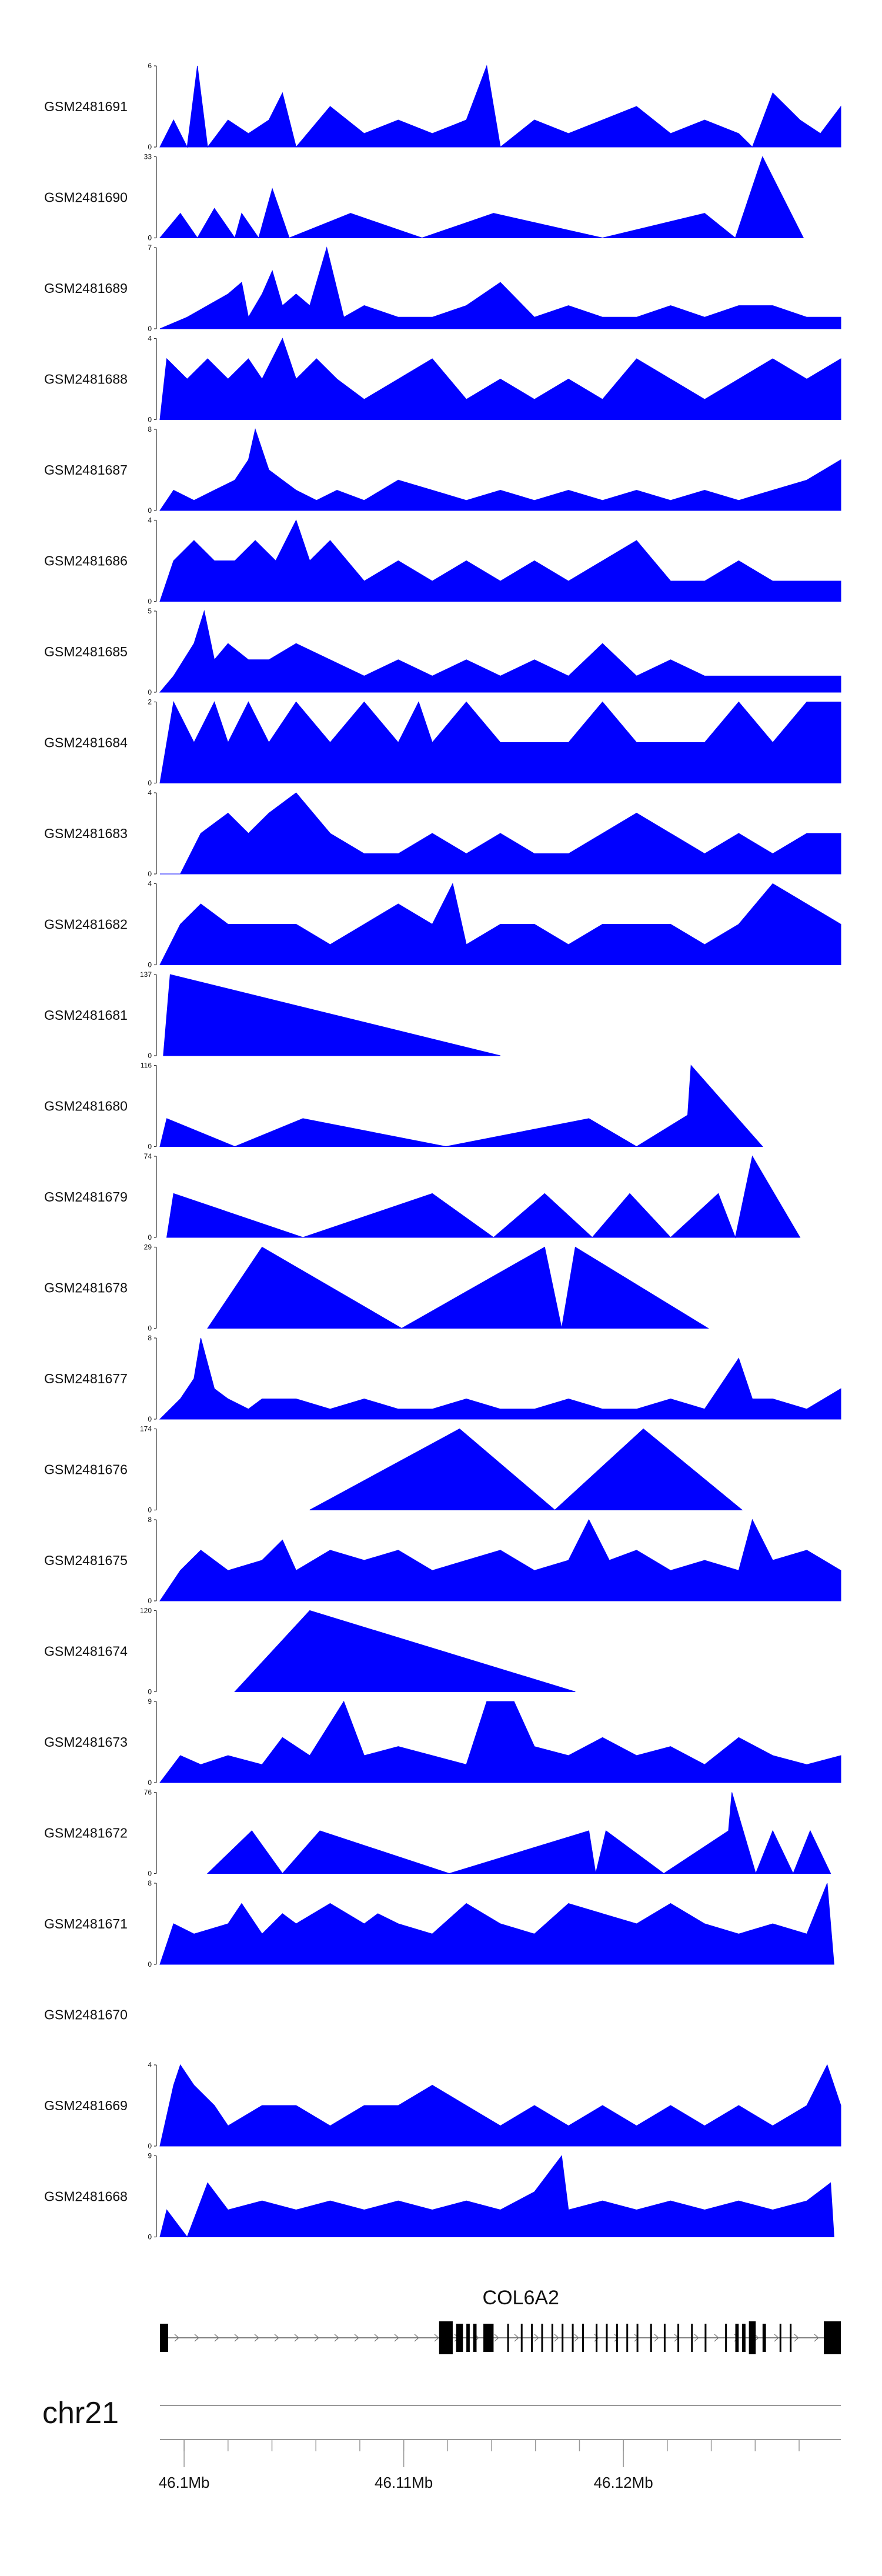 This screenshot has height=2576, width=882. I want to click on track-label: GSM2481669, so click(86, 2105).